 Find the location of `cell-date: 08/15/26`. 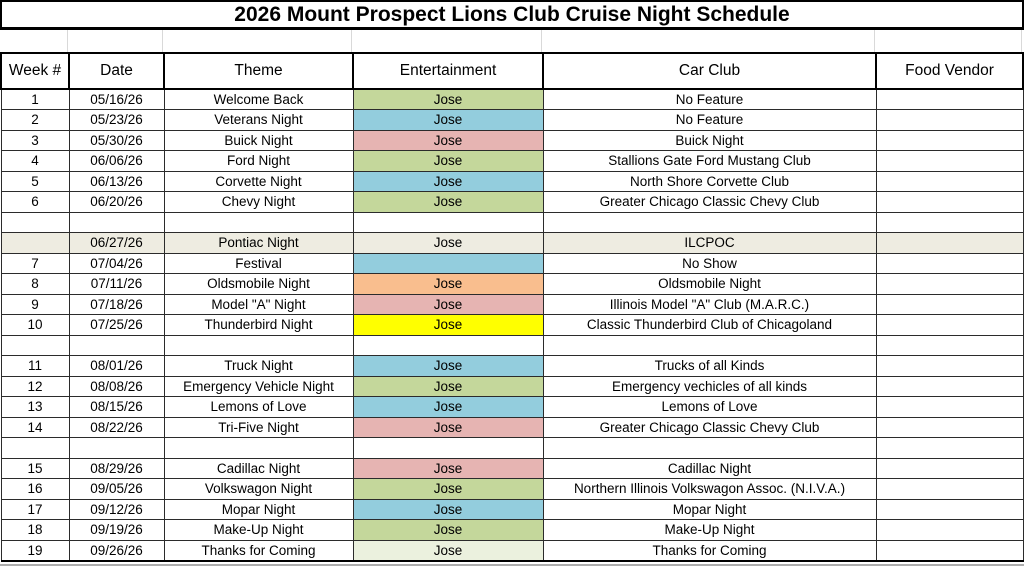

cell-date: 08/15/26 is located at coordinates (116, 407).